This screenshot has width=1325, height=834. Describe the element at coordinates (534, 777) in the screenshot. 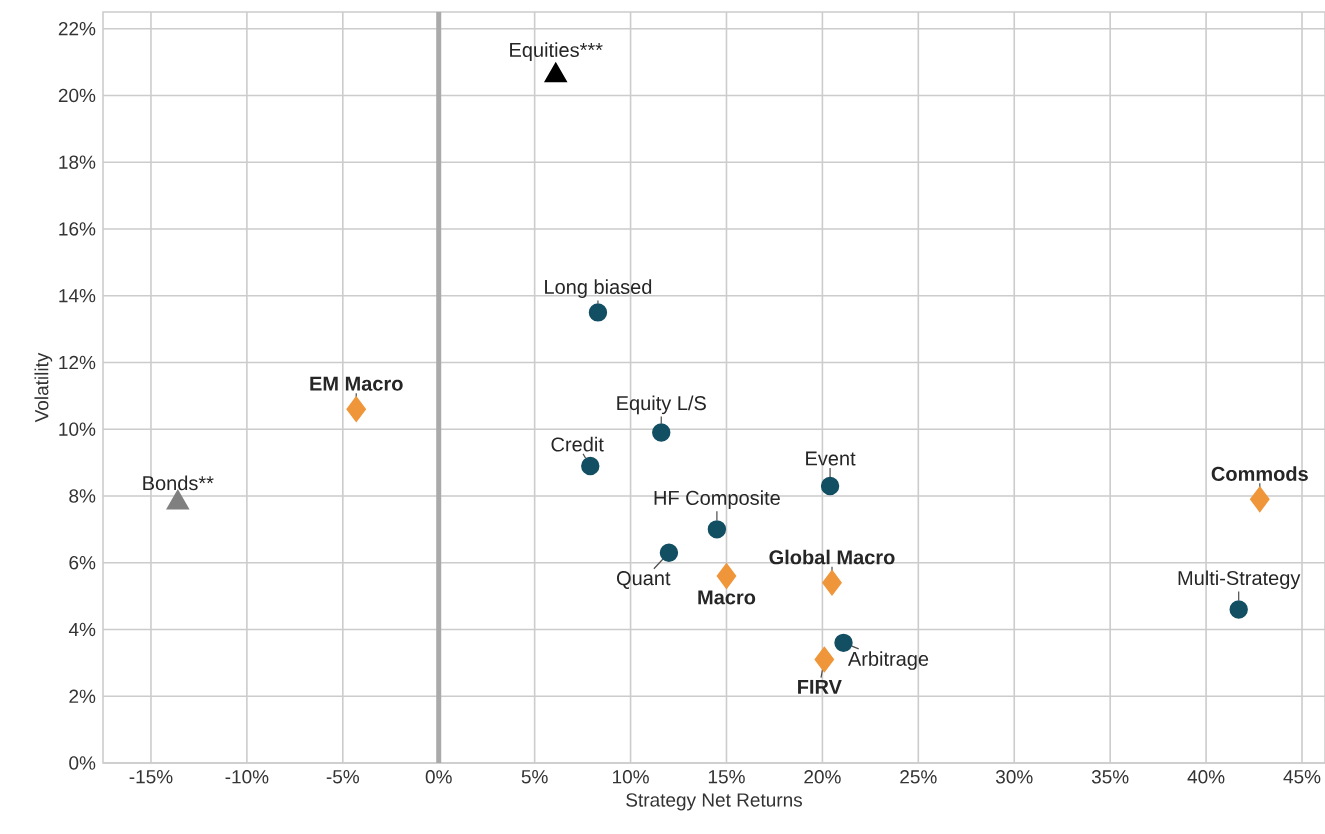

I see `x-tick-label: 5%` at that location.